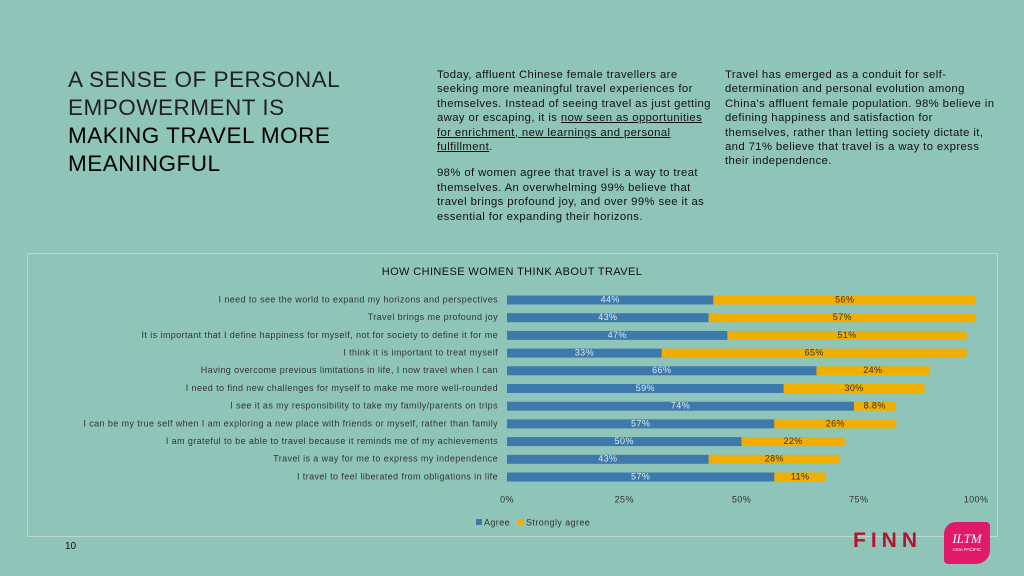  I want to click on x-tick-label: 100%, so click(976, 499).